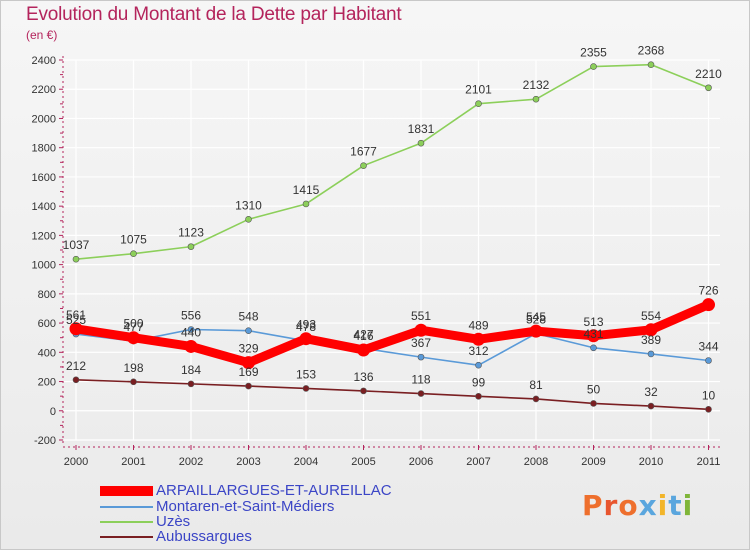 The height and width of the screenshot is (550, 750). I want to click on proxiti-logo: Proxiti, so click(637, 505).